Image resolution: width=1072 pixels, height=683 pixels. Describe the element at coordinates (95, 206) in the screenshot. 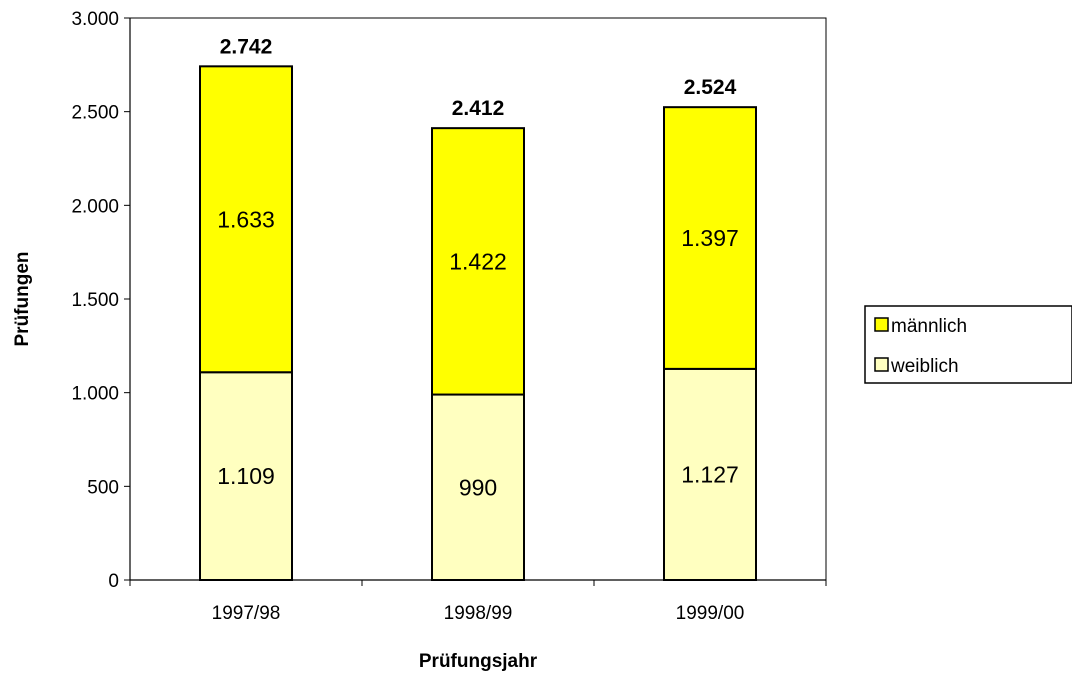

I see `y-tick-label-2000: 2.000` at that location.